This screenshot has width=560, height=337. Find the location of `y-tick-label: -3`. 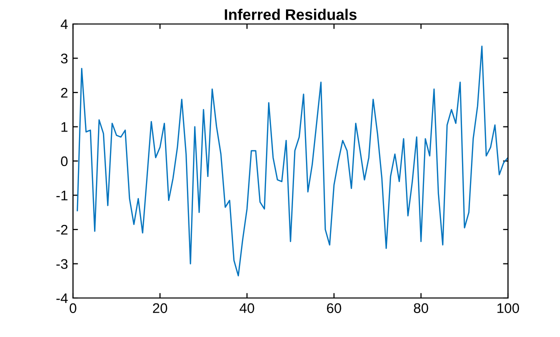

y-tick-label: -3 is located at coordinates (62, 264).